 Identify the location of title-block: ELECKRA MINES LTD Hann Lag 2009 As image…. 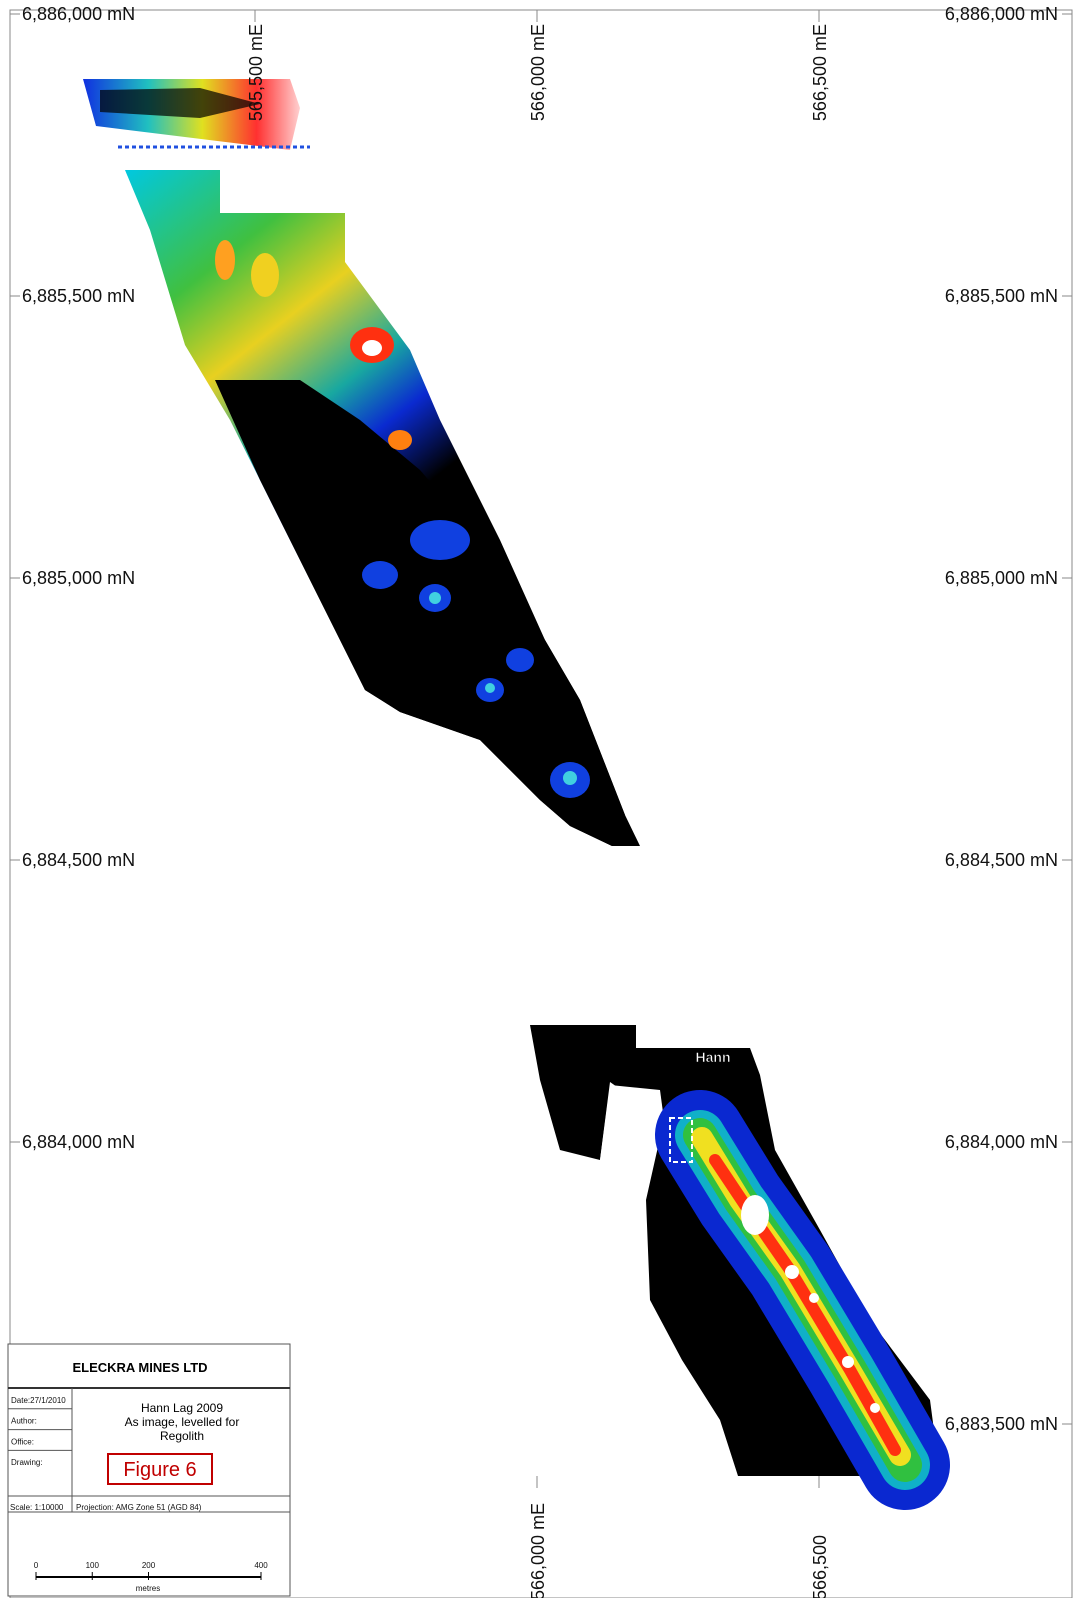
(149, 1470).